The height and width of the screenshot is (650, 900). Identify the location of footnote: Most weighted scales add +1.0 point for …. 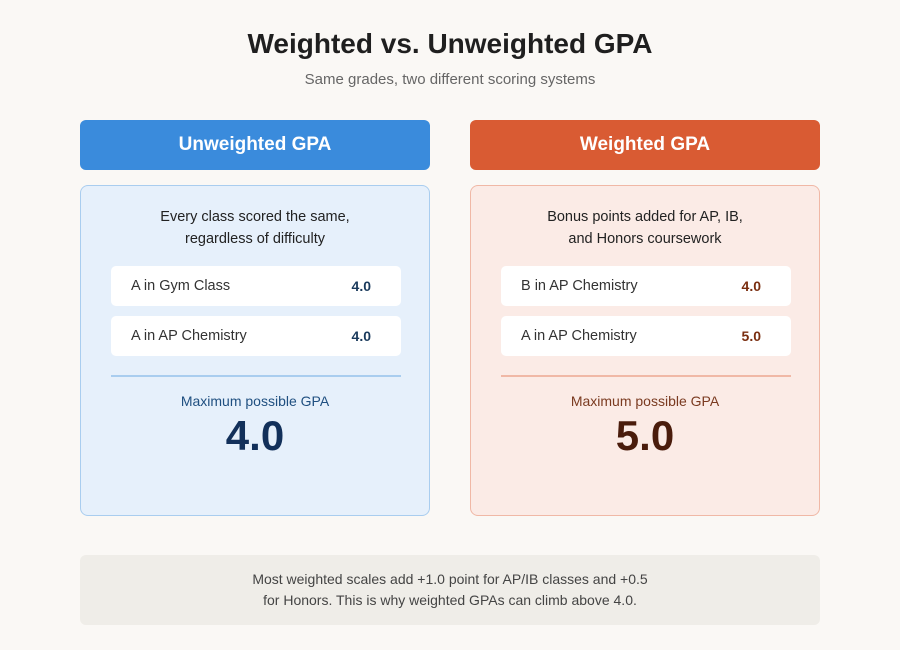
(450, 590).